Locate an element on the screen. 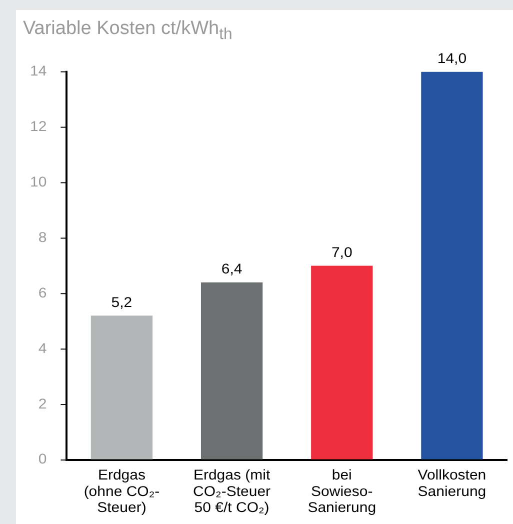 The height and width of the screenshot is (524, 513). y-axis-title: Variable Kosten ct/kWh$_{th}$ is located at coordinates (127, 31).